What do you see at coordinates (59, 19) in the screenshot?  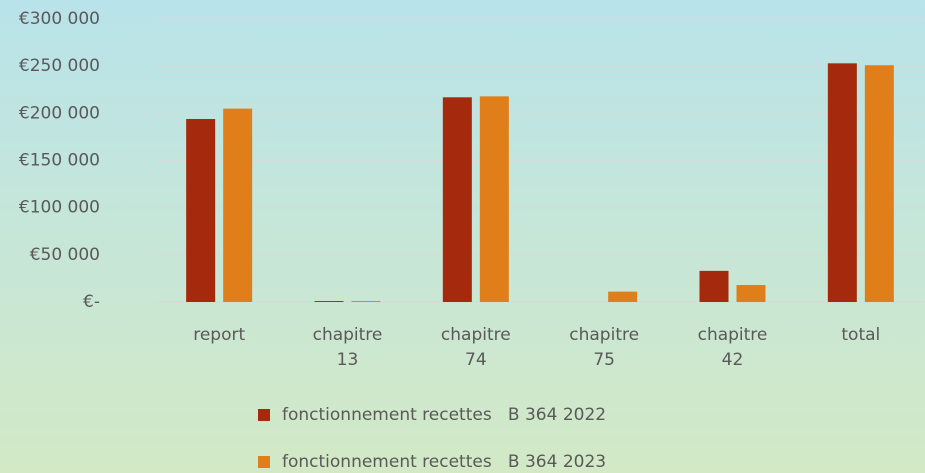 I see `y-tick-label: €300 000` at bounding box center [59, 19].